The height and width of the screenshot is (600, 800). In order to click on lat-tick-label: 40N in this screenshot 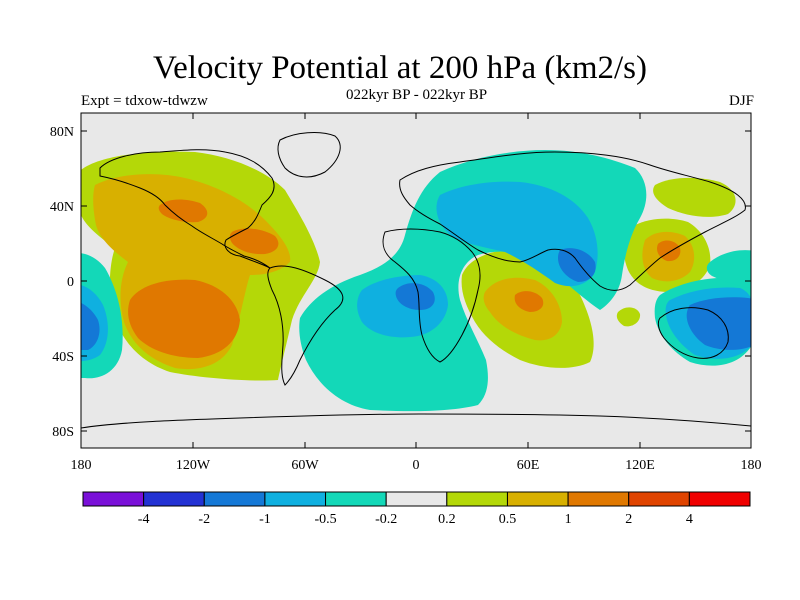, I will do `click(62, 207)`.